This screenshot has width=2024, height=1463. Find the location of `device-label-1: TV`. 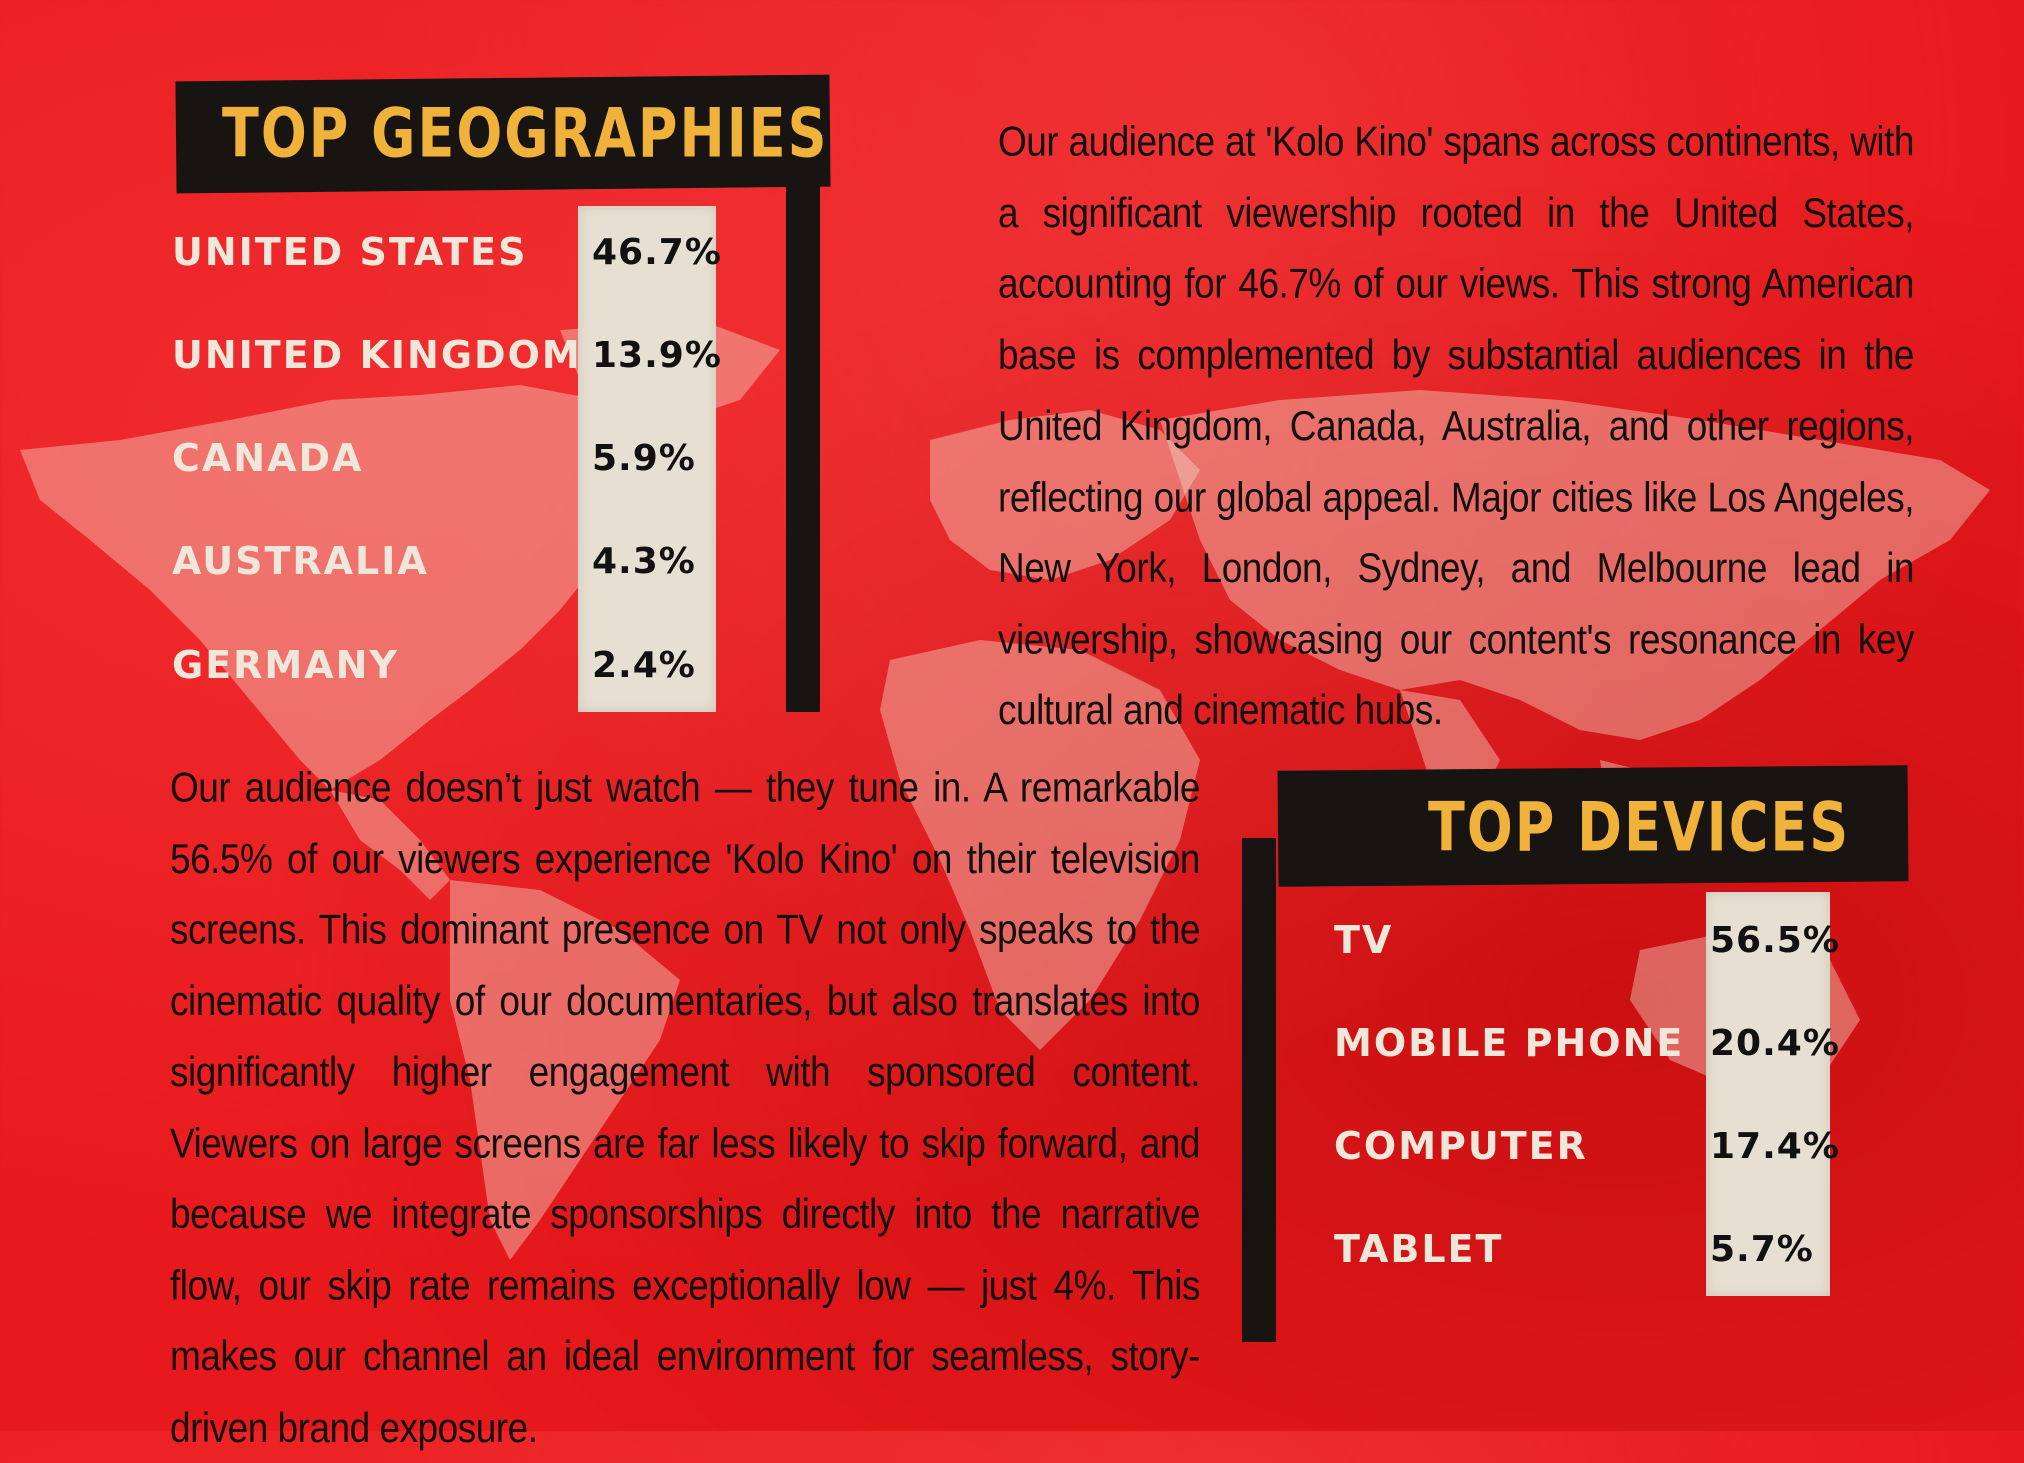

device-label-1: TV is located at coordinates (1364, 940).